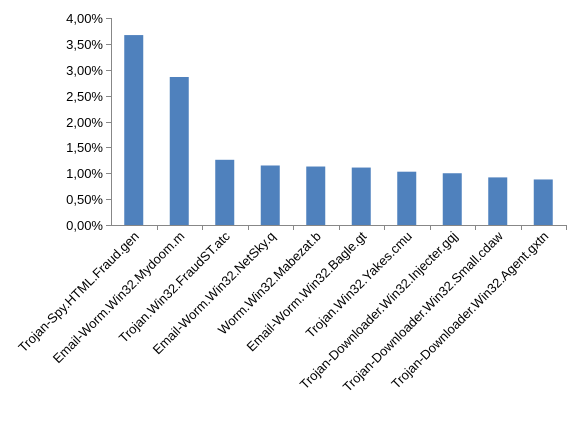 The image size is (567, 446). What do you see at coordinates (84, 173) in the screenshot?
I see `y-tick-label: 1,00%` at bounding box center [84, 173].